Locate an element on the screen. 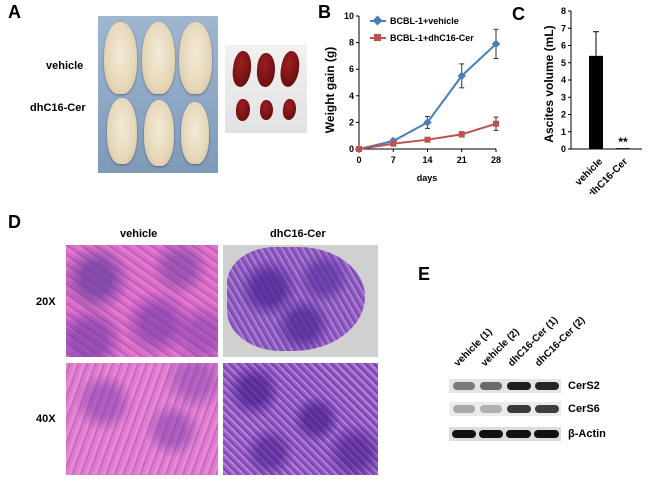 The image size is (650, 480). blot-row-actin is located at coordinates (505, 434).